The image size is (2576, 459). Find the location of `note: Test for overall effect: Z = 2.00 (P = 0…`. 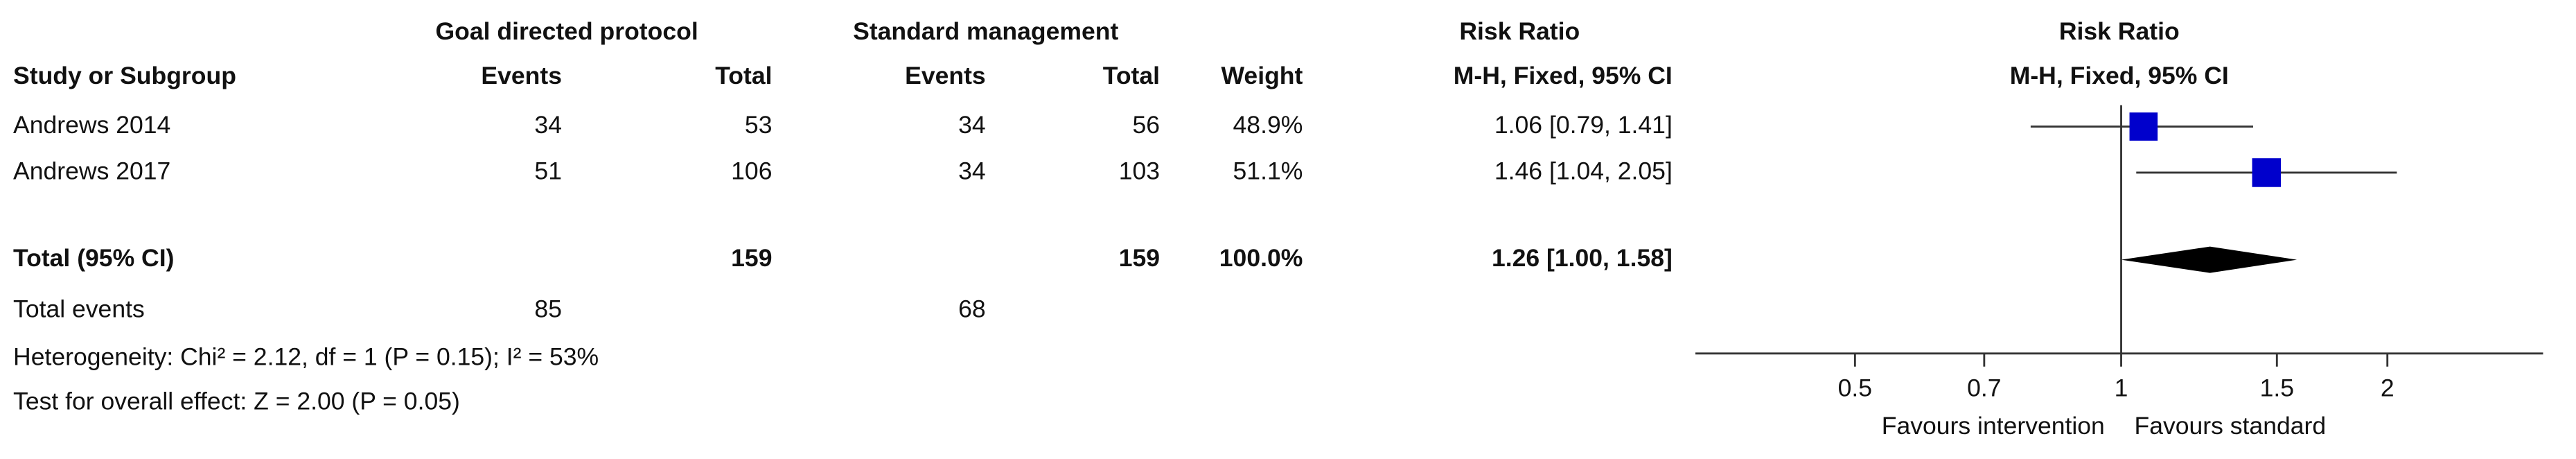

note: Test for overall effect: Z = 2.00 (P = 0… is located at coordinates (236, 401).